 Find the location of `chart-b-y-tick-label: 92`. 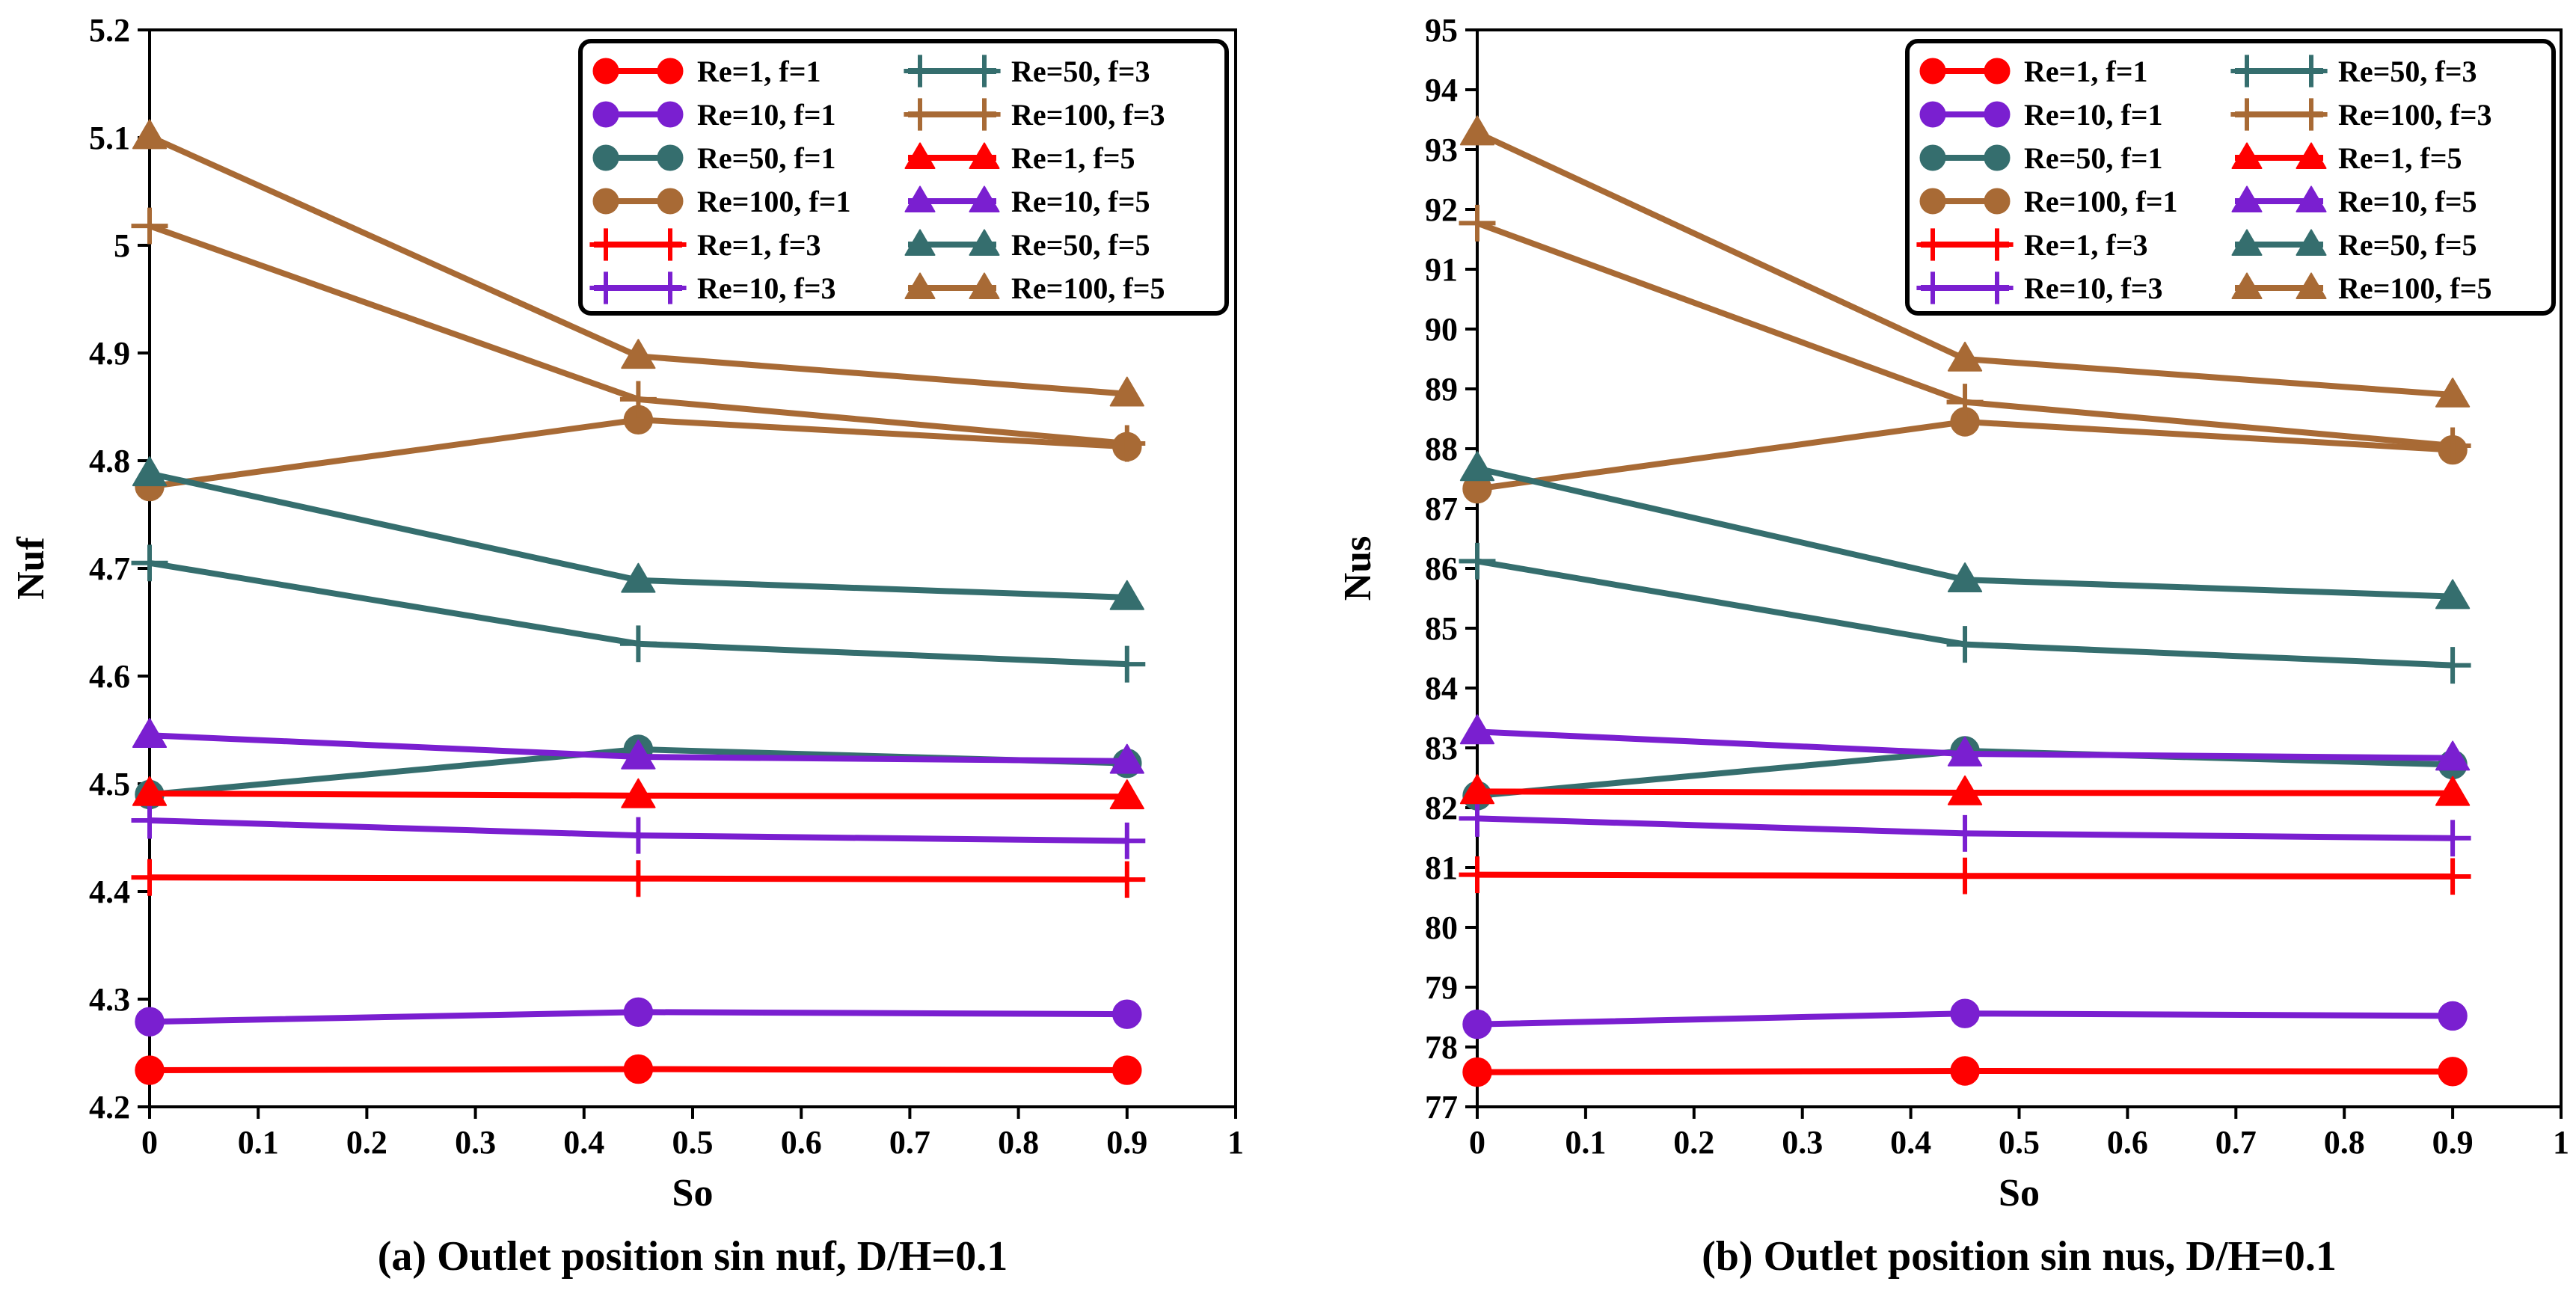

chart-b-y-tick-label: 92 is located at coordinates (1441, 209).